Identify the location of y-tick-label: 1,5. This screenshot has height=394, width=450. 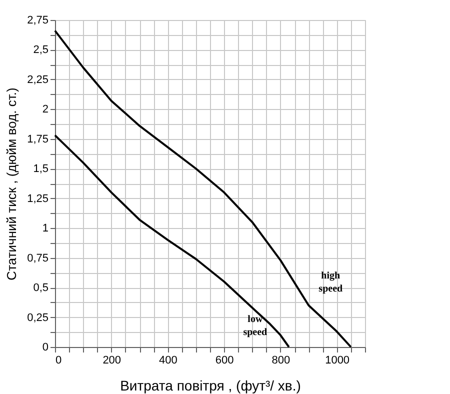
(40, 169).